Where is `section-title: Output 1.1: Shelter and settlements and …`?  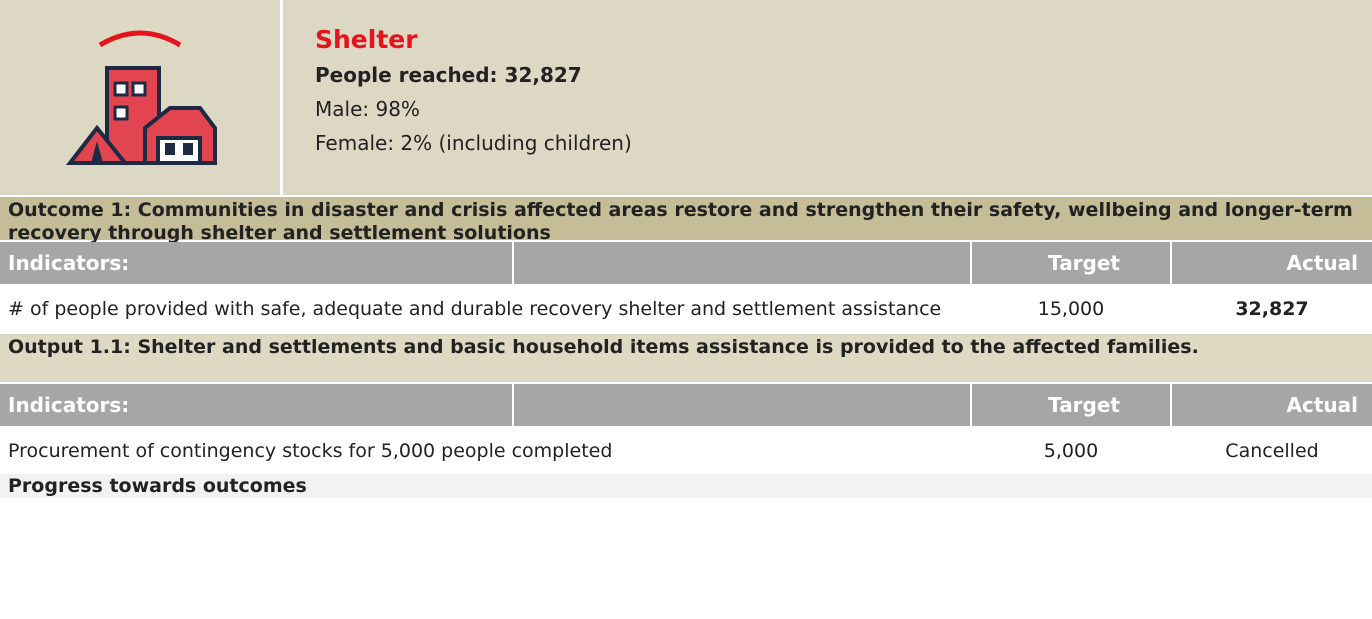
section-title: Output 1.1: Shelter and settlements and … is located at coordinates (686, 358).